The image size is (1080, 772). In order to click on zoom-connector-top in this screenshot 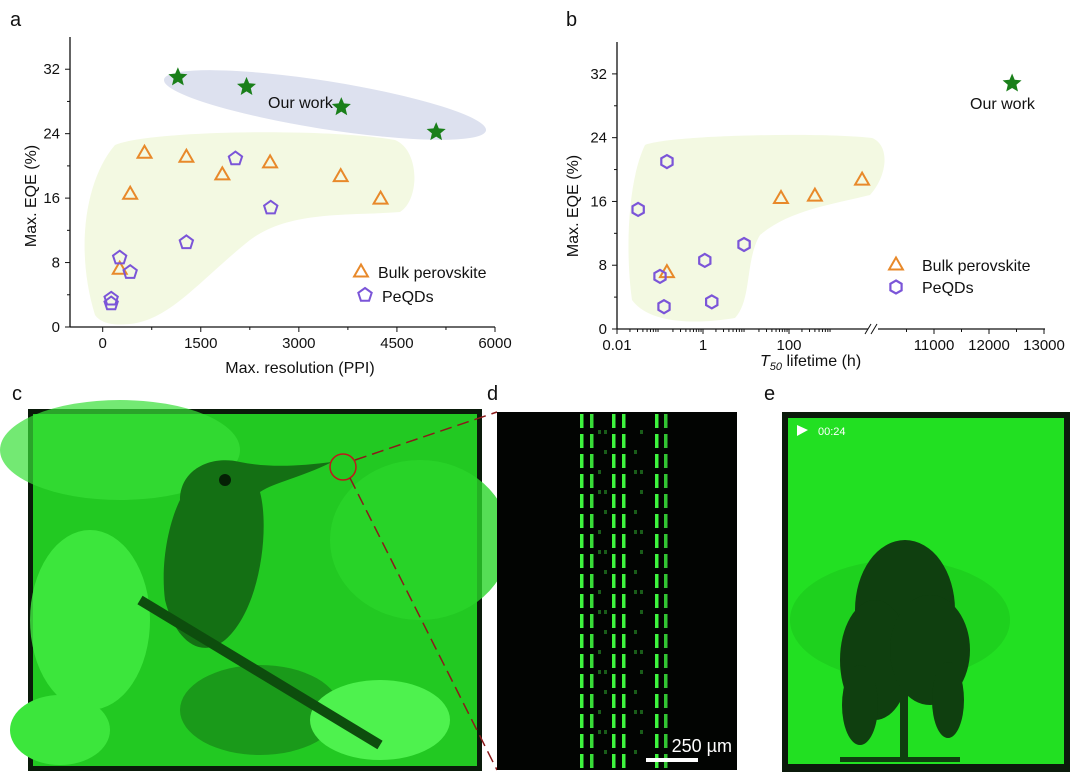, I will do `click(426, 436)`.